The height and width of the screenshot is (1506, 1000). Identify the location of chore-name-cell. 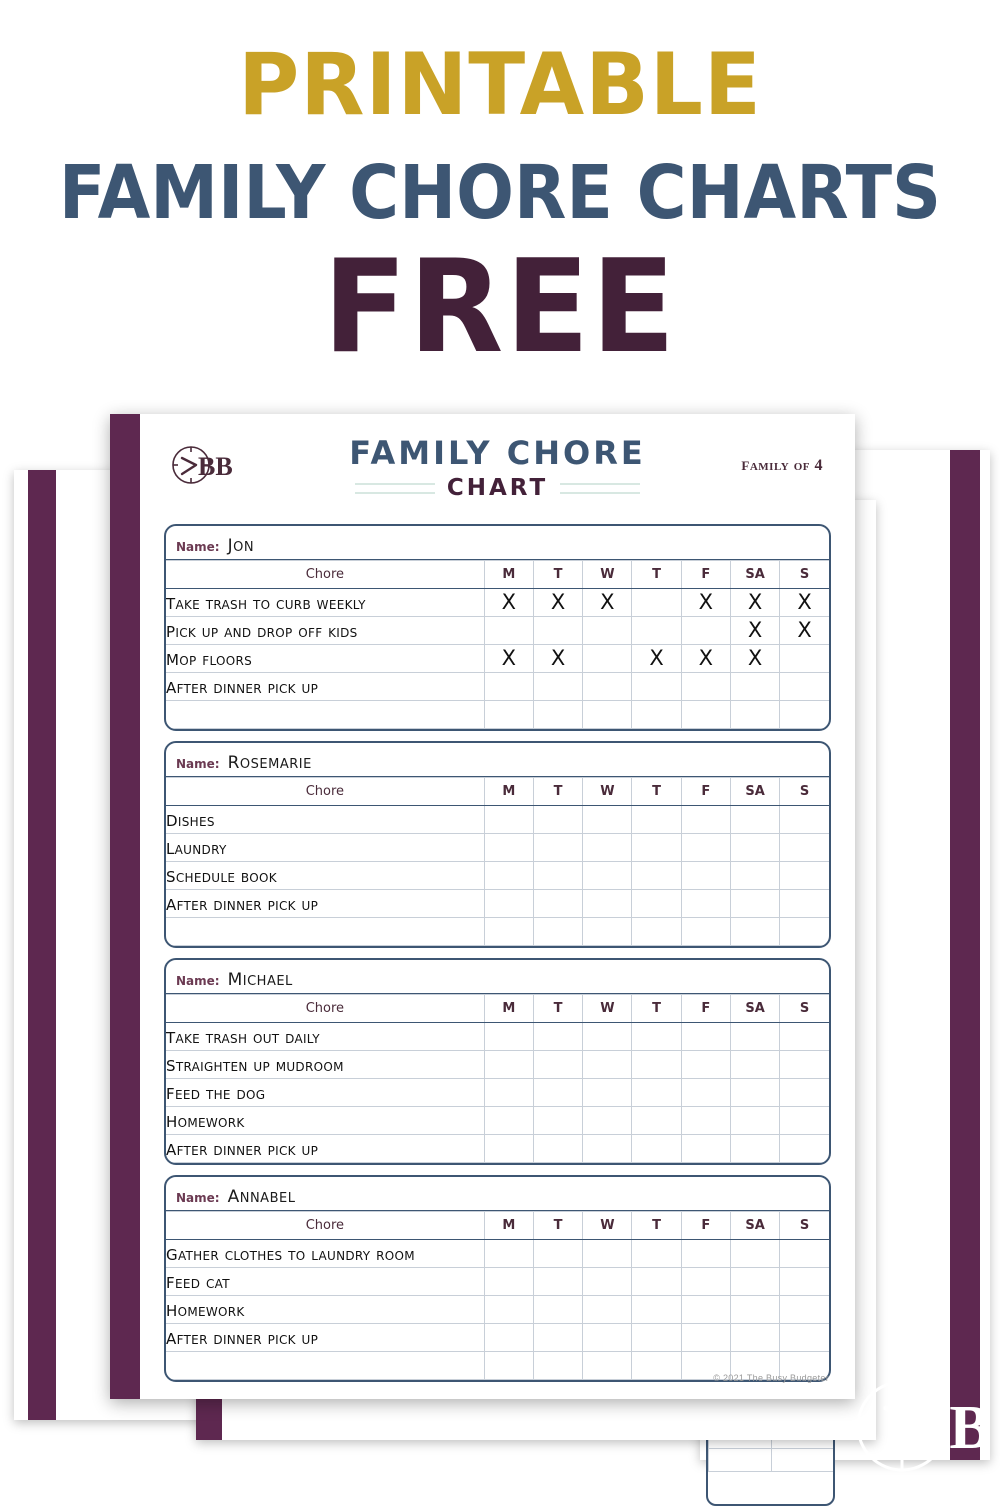
(325, 1365).